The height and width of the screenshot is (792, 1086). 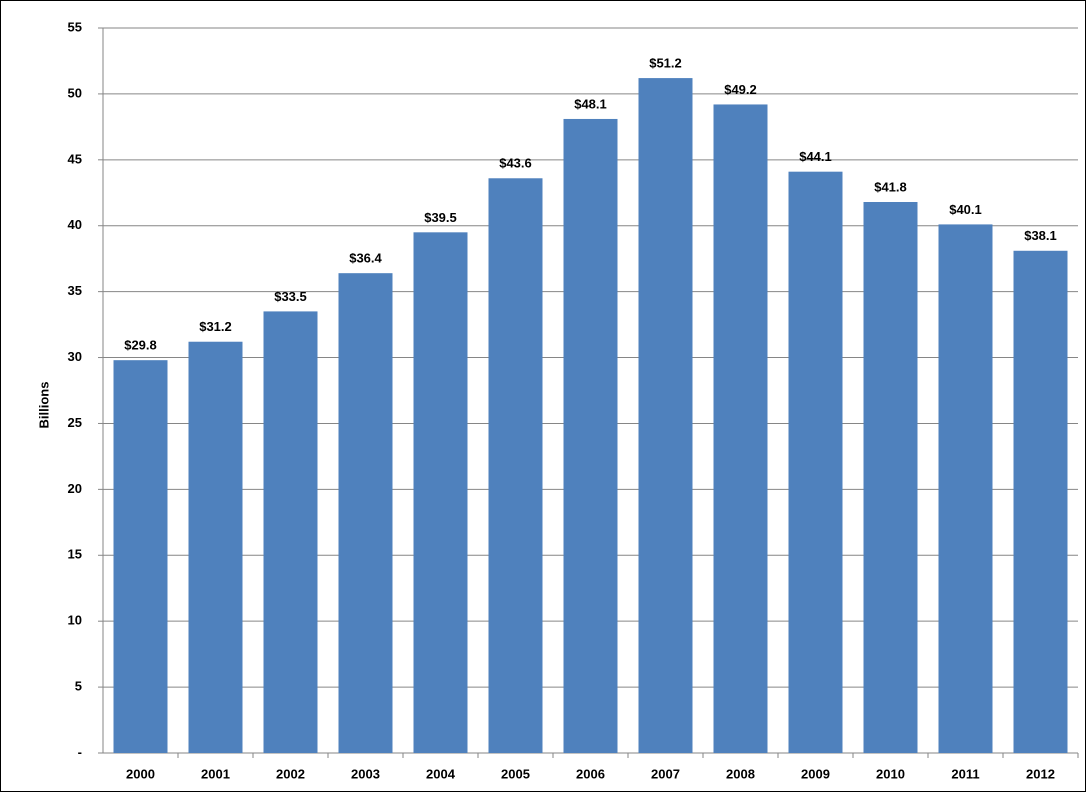 What do you see at coordinates (740, 89) in the screenshot?
I see `data-label: $49.2` at bounding box center [740, 89].